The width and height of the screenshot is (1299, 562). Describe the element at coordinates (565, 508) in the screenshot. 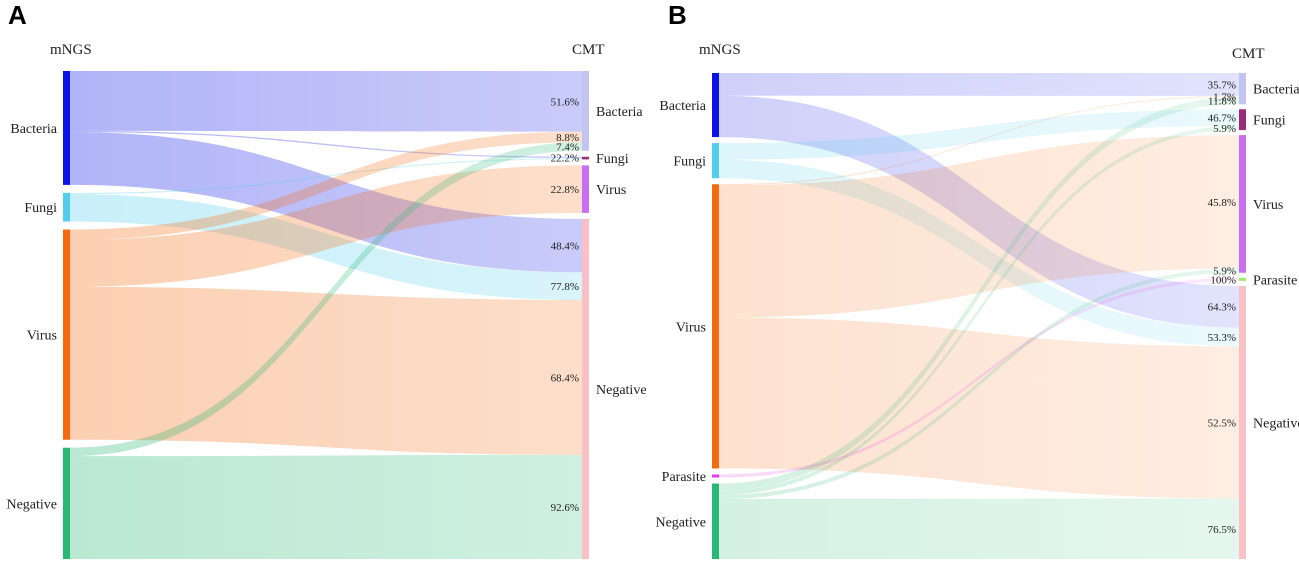

I see `pct-negative-to-negative: 92.6%` at that location.